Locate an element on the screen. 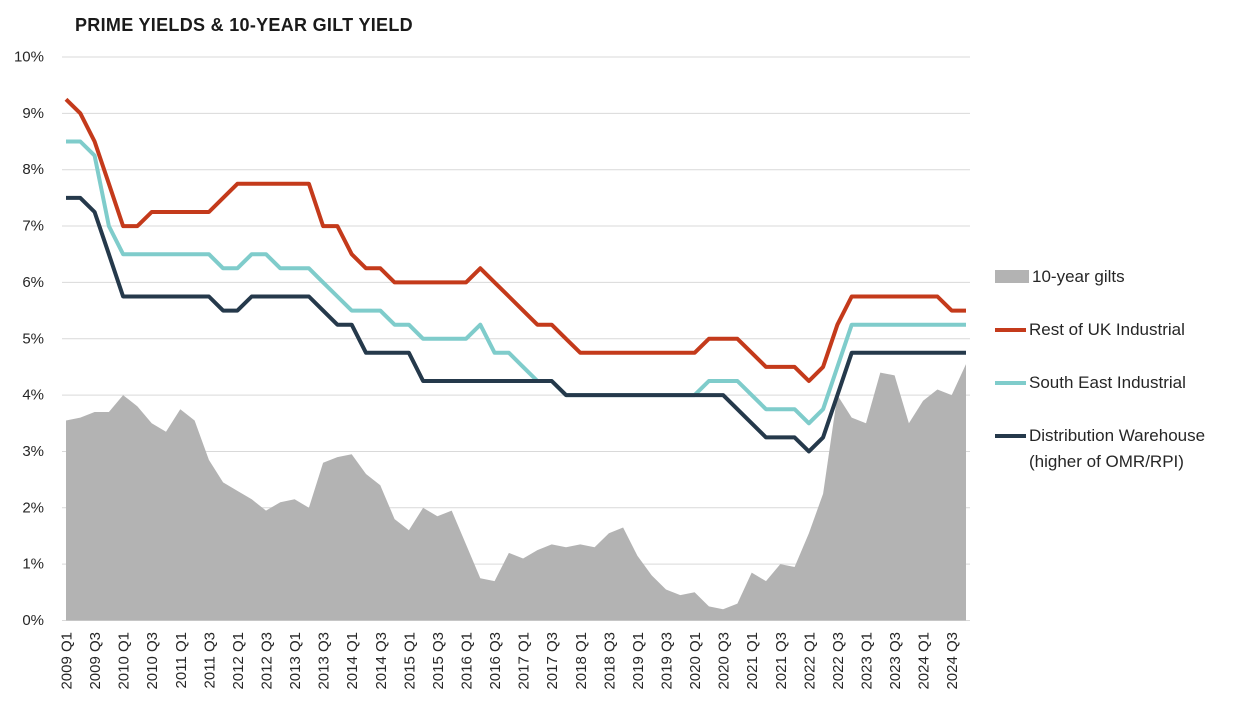  x-axis-label: 2021 Q3 is located at coordinates (781, 661).